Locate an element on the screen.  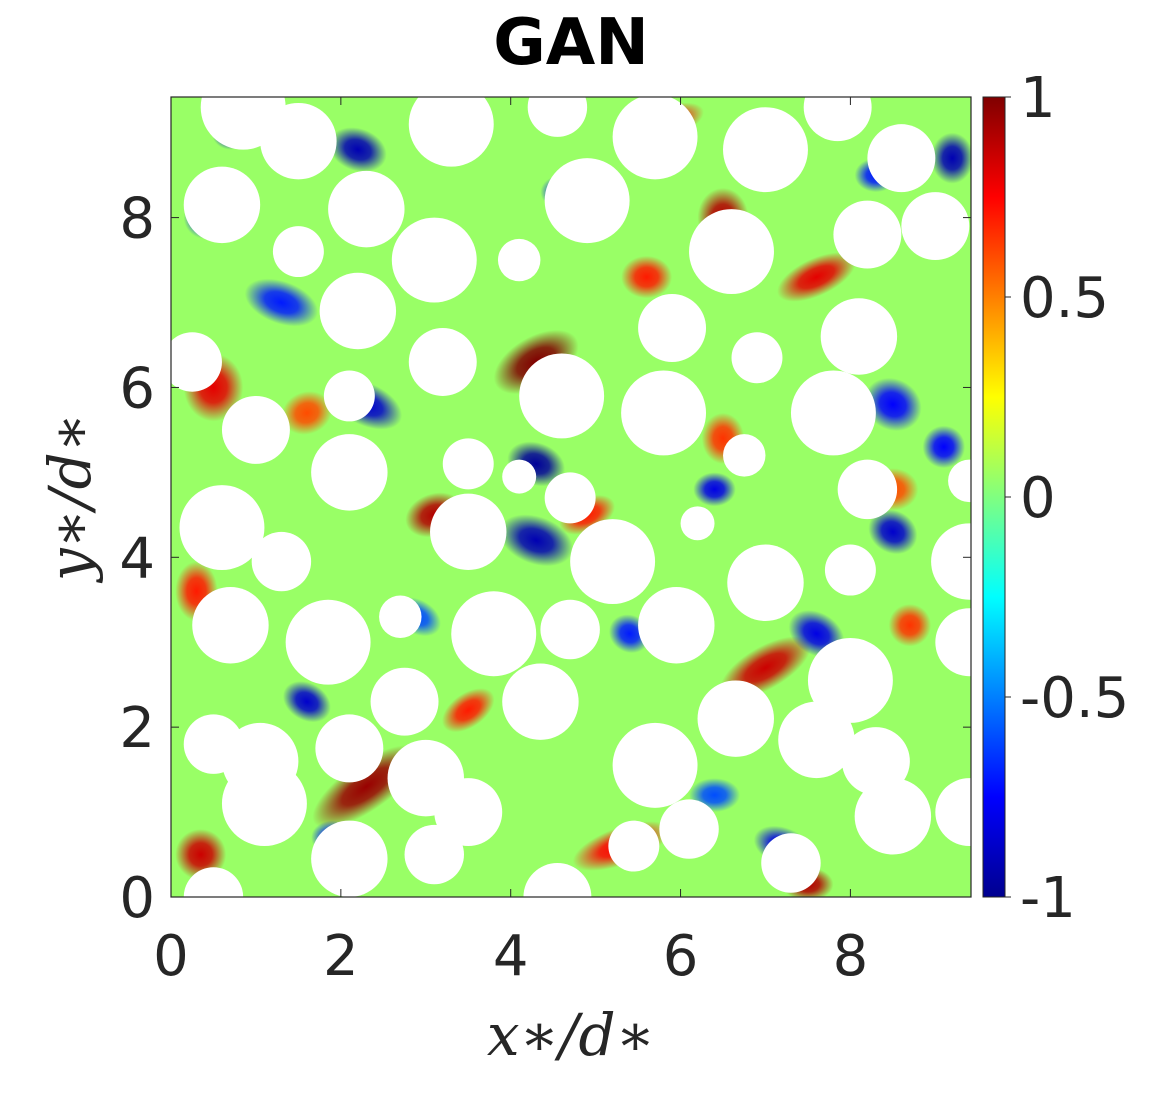
y-tick-label: 0 is located at coordinates (137, 898).